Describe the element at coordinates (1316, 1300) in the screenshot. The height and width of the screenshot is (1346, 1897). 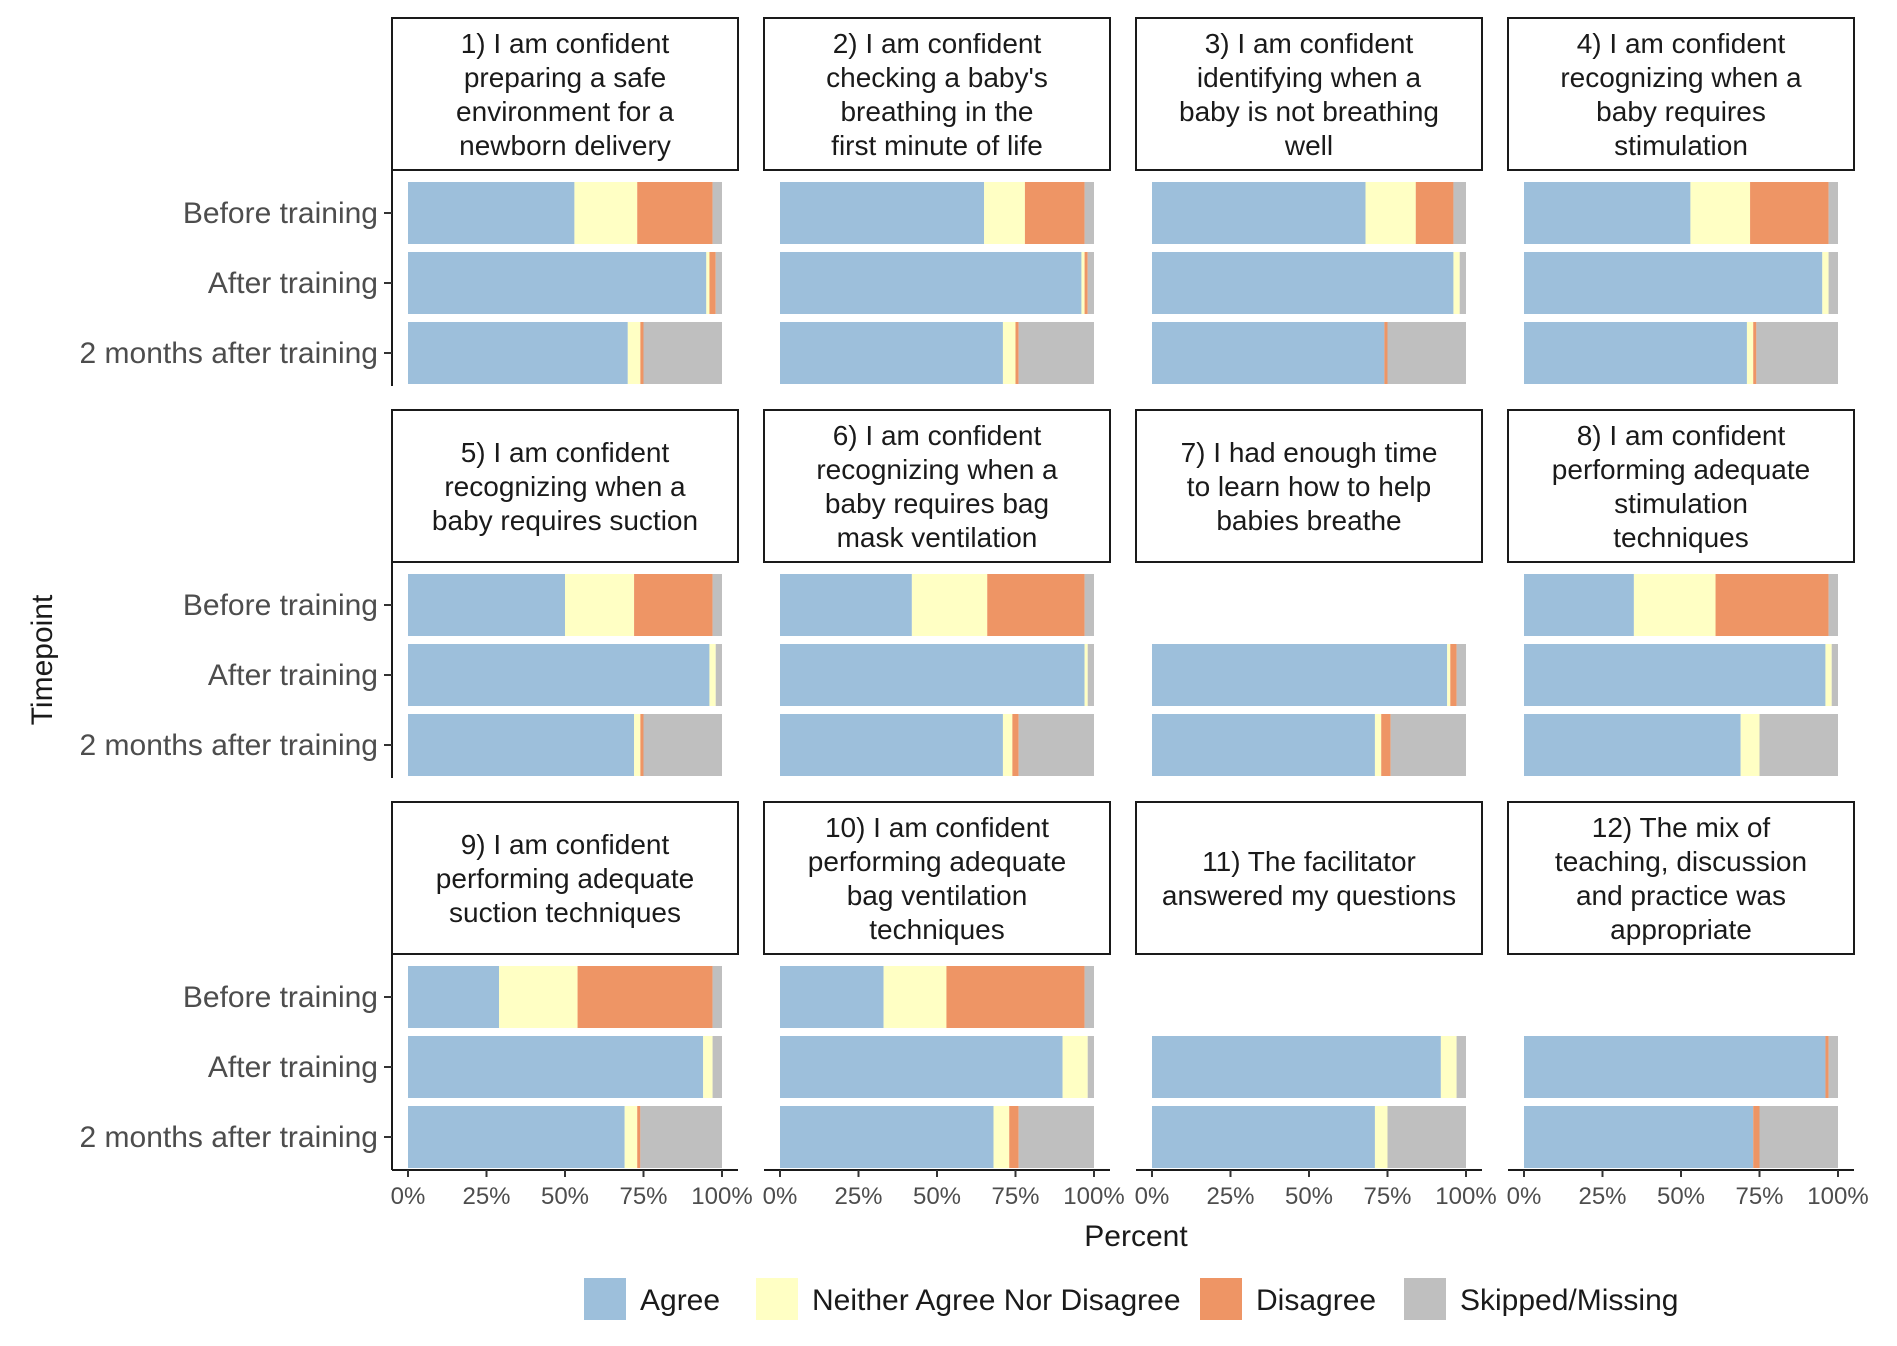
I see `legend-label: Disagree` at that location.